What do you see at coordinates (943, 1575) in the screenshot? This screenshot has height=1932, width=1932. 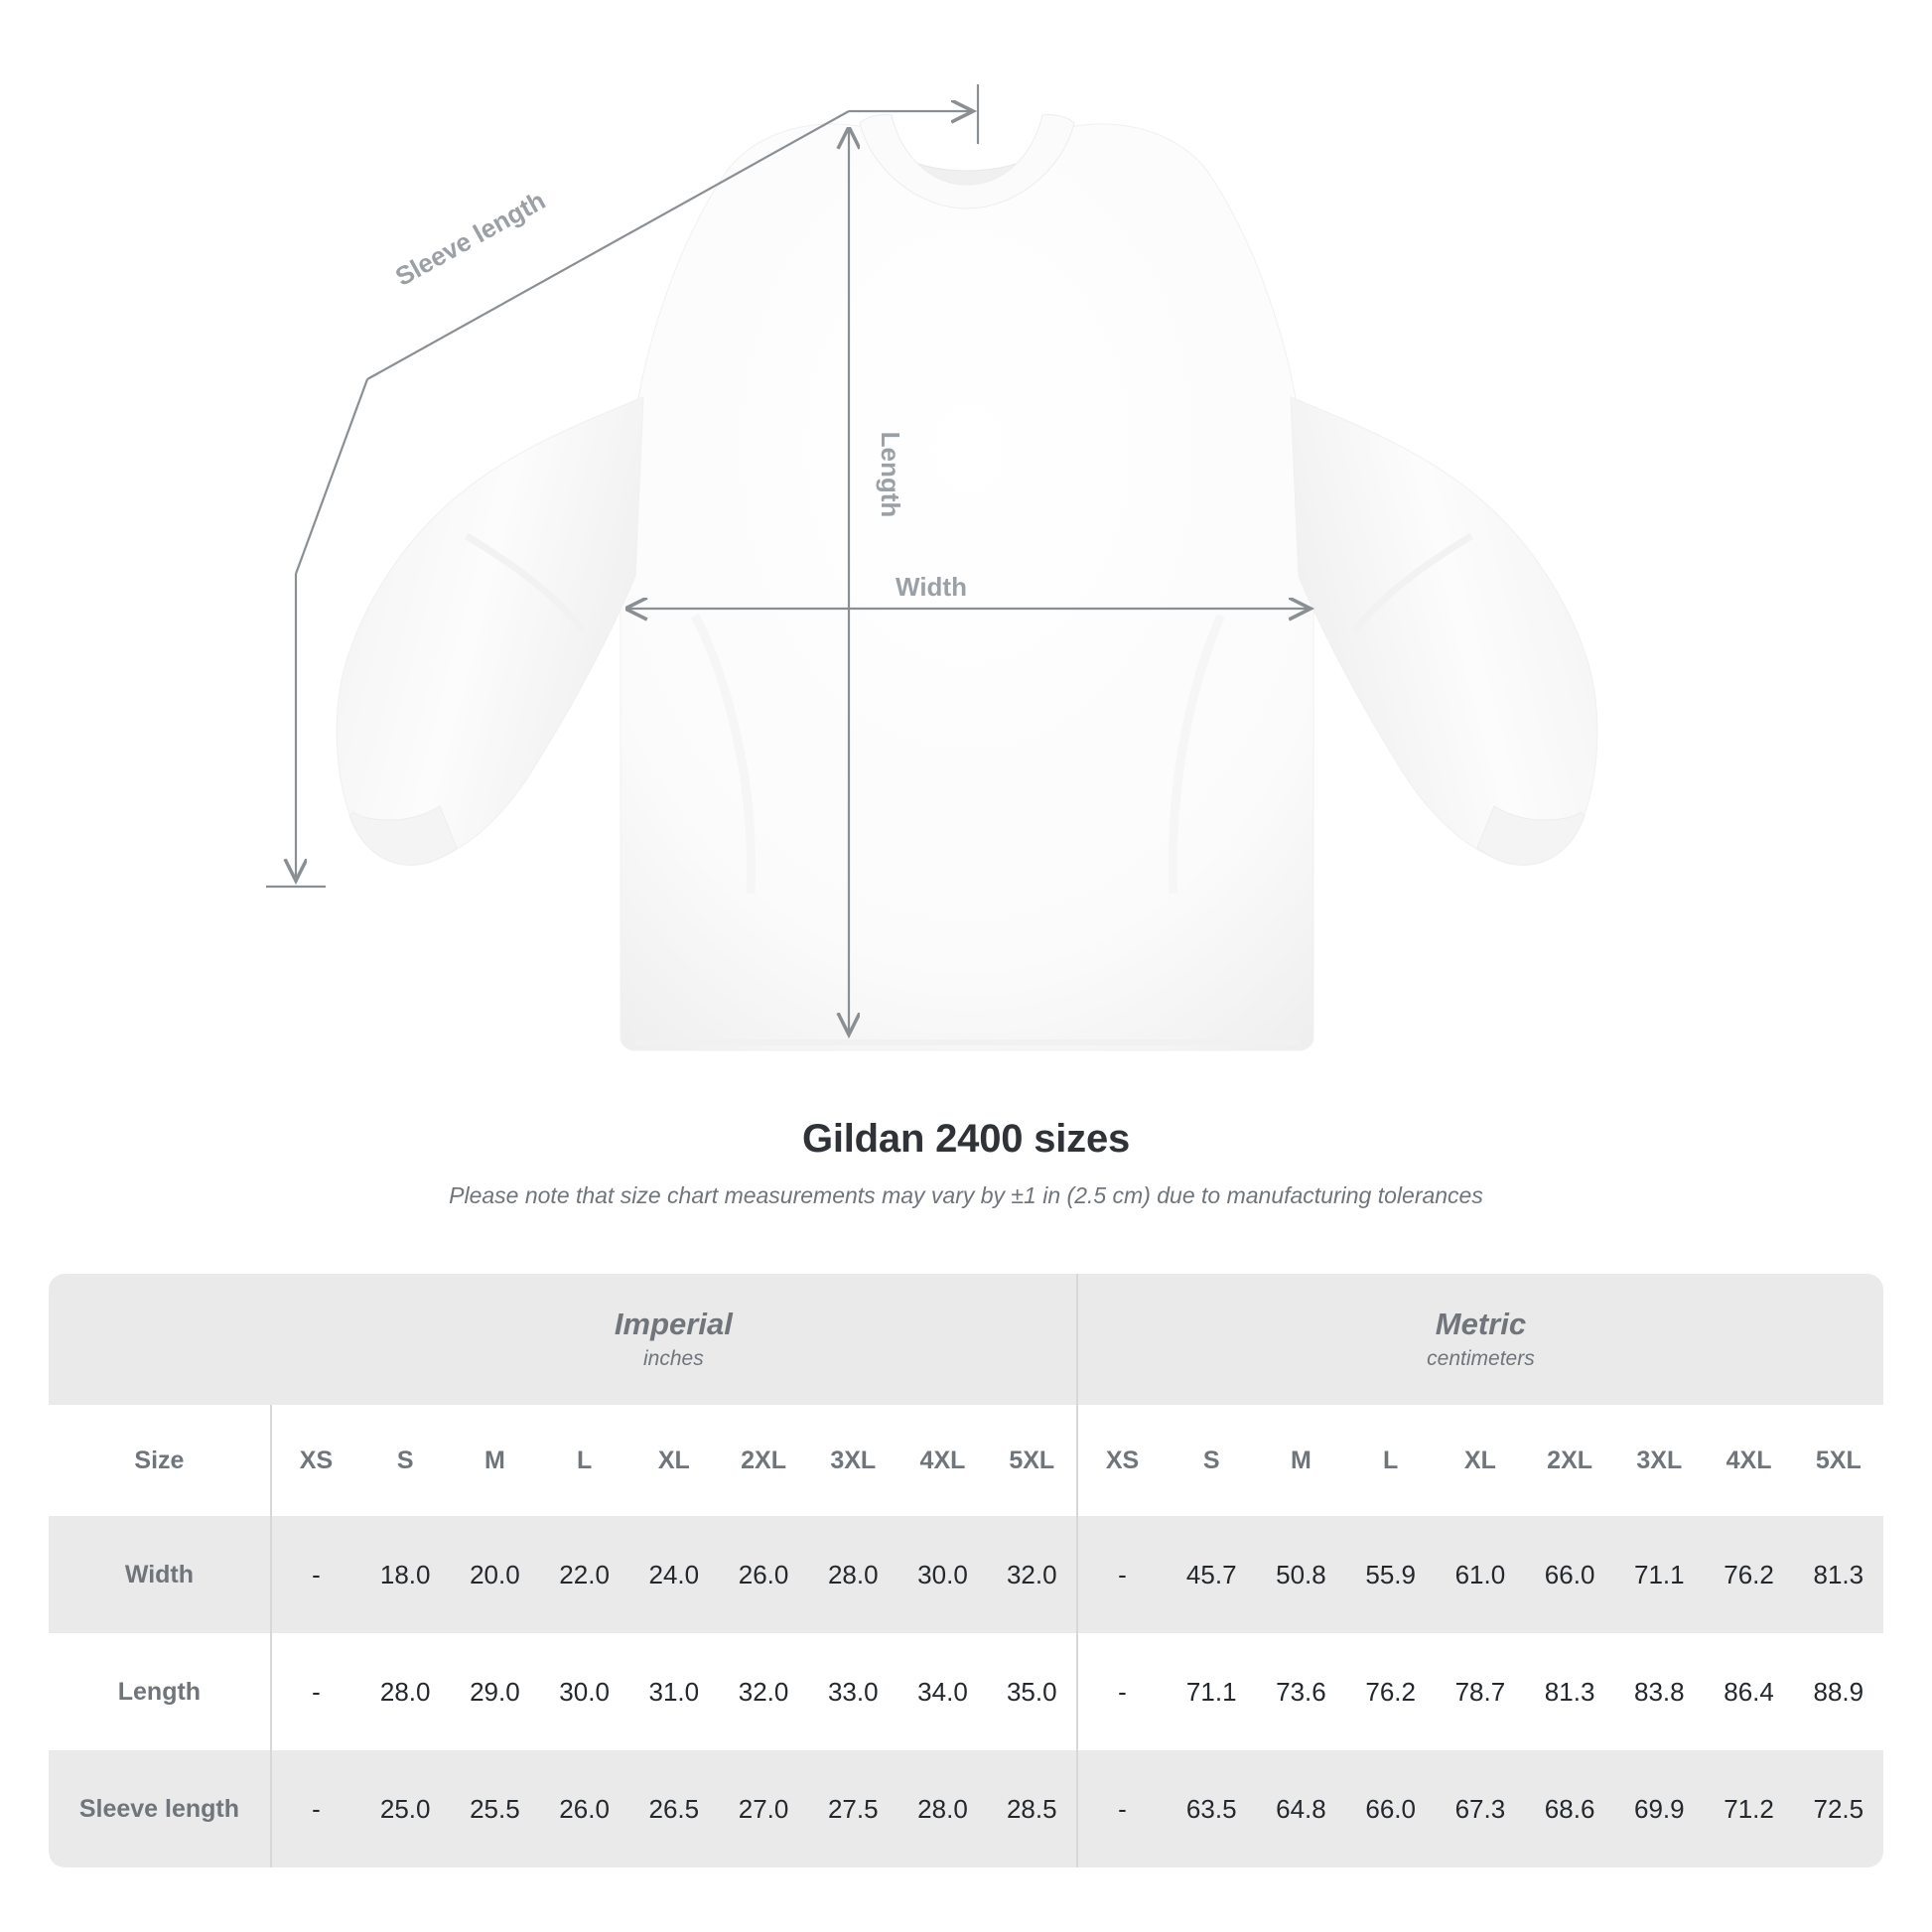 I see `cell-width-imperial-4xl: 30.0` at bounding box center [943, 1575].